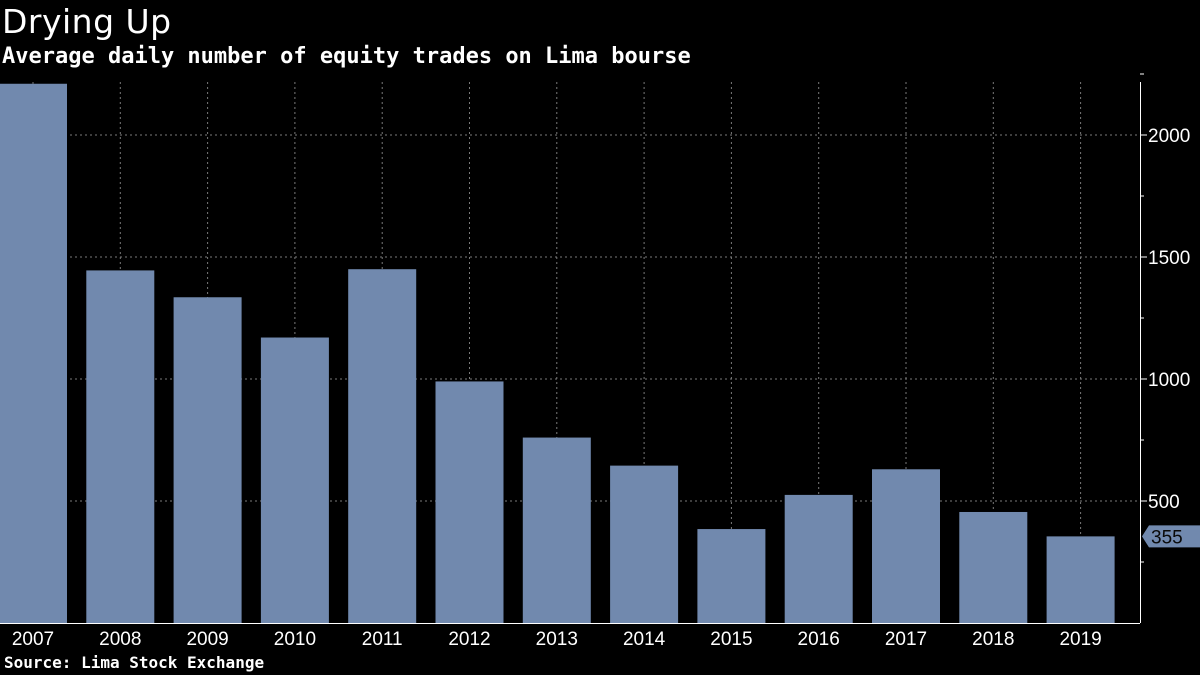 This screenshot has width=1200, height=675. What do you see at coordinates (993, 639) in the screenshot?
I see `x-tick-label: 2018` at bounding box center [993, 639].